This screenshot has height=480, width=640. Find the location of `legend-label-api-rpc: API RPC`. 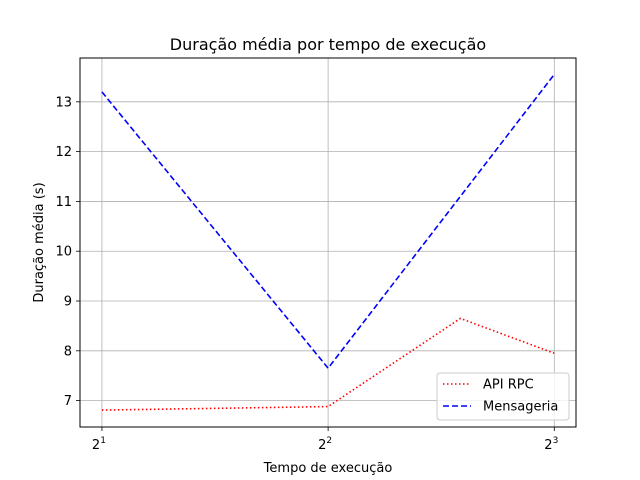

legend-label-api-rpc: API RPC is located at coordinates (508, 385).